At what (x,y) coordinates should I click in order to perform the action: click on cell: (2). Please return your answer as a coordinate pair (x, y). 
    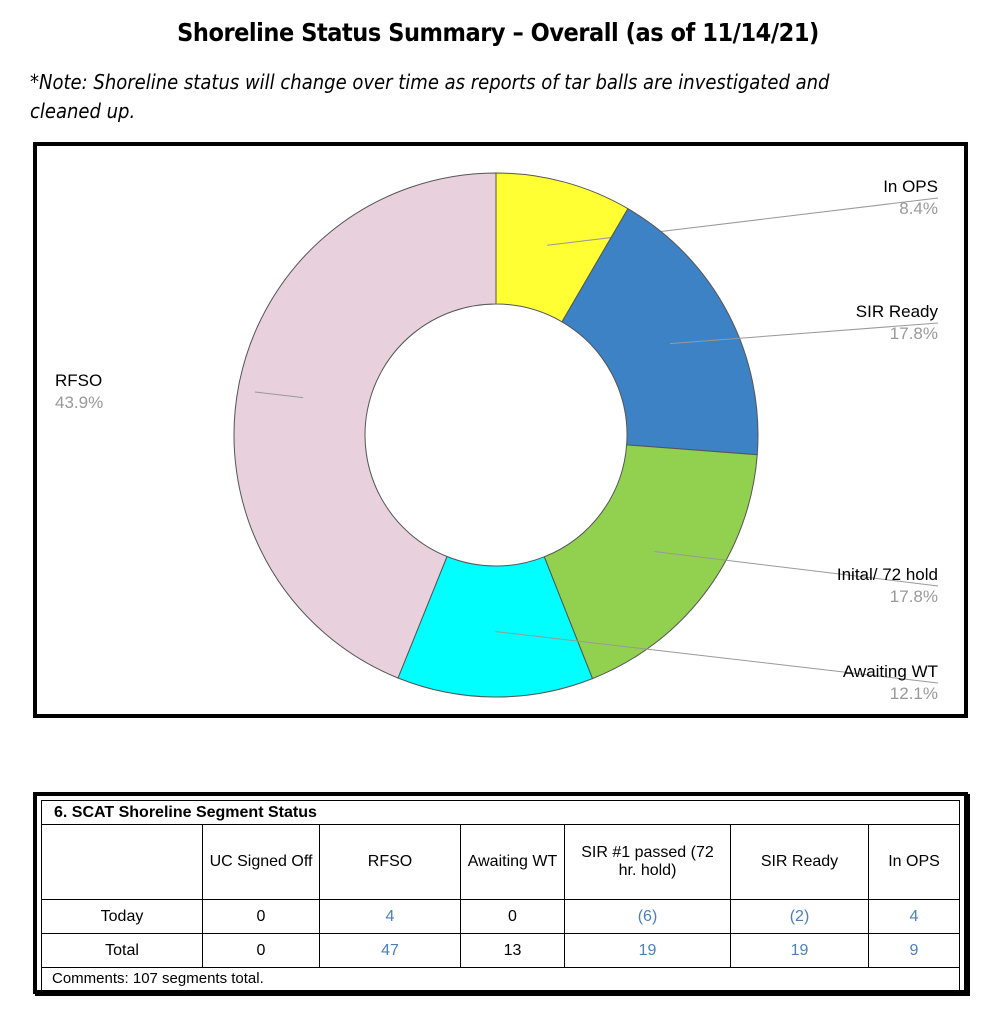
    Looking at the image, I should click on (799, 916).